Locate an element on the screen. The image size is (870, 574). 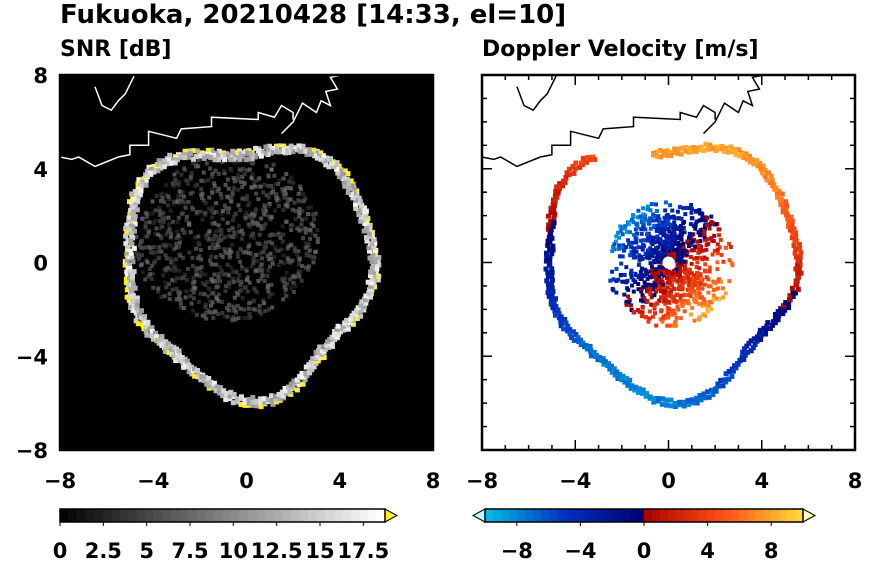
figure-title: Fukuoka, 20210428 [14:33, el=10] is located at coordinates (313, 15).